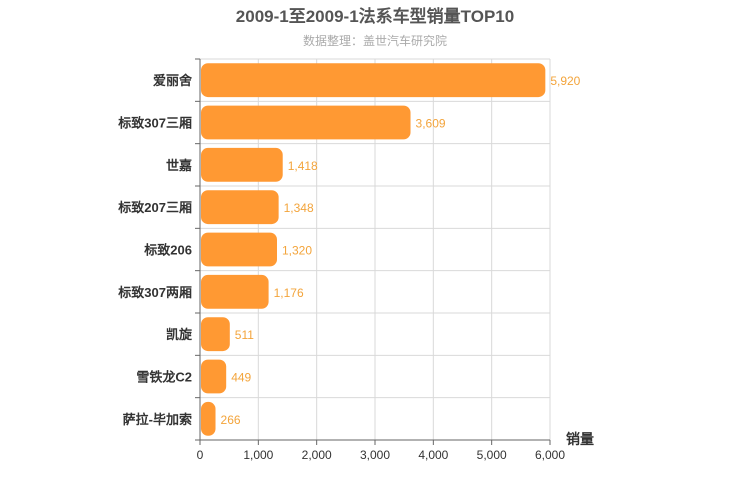  Describe the element at coordinates (433, 455) in the screenshot. I see `x-tick-label: 4,000` at that location.